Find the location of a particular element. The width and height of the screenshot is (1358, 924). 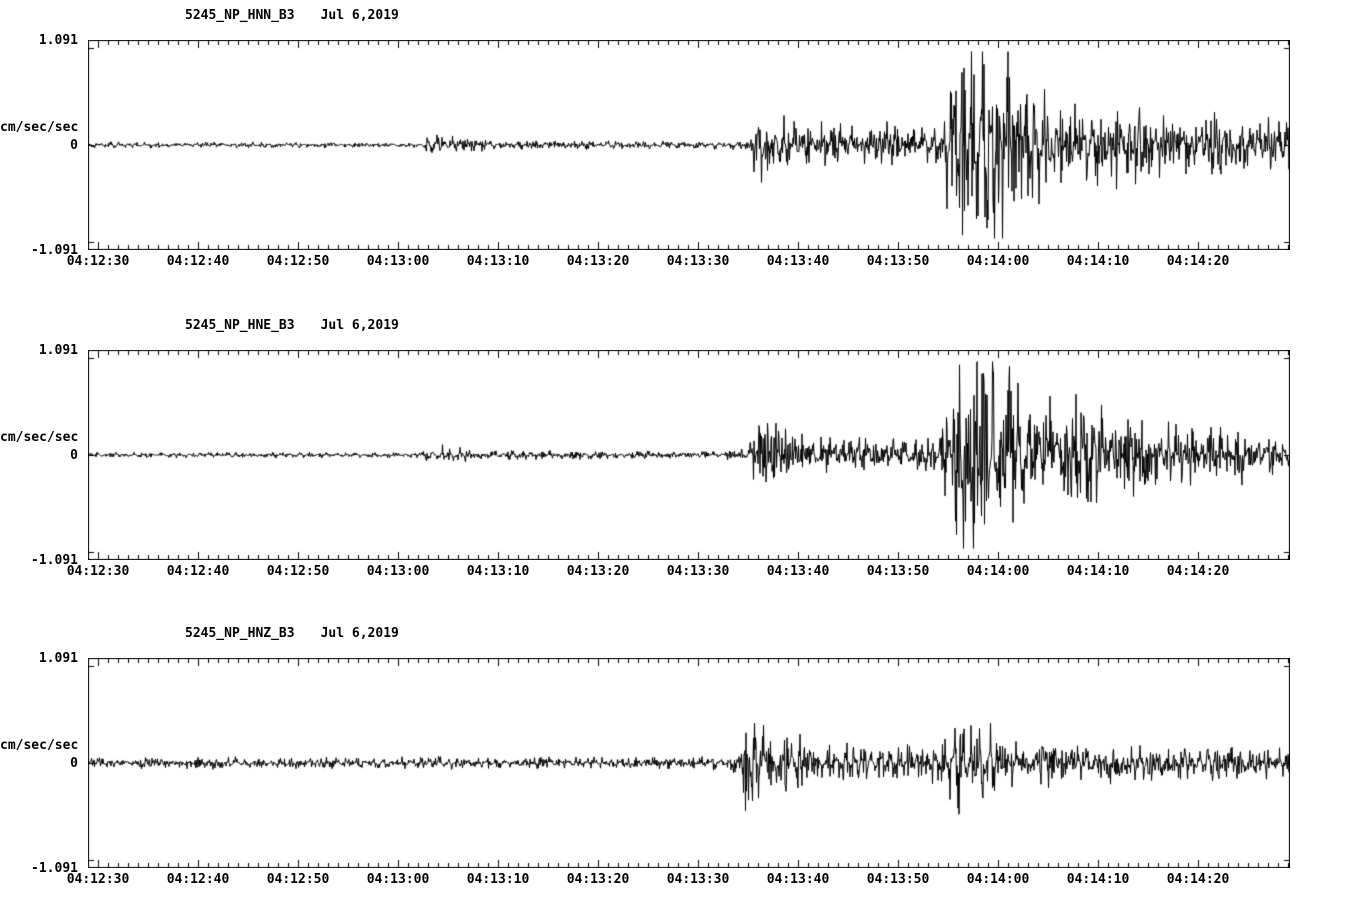

trace-id: 5245_NP_HNN_B3 is located at coordinates (240, 15).